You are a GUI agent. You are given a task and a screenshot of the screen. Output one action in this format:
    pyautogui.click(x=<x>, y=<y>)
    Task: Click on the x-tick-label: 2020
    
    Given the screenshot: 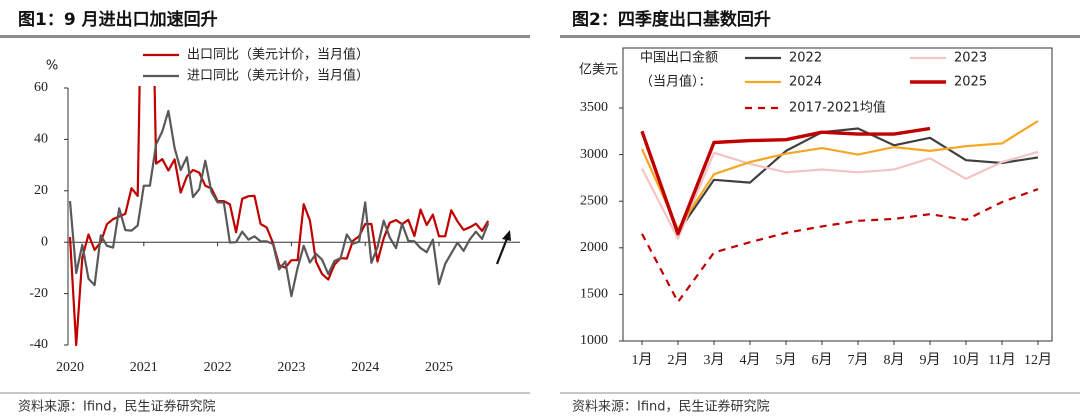 What is the action you would take?
    pyautogui.click(x=70, y=367)
    